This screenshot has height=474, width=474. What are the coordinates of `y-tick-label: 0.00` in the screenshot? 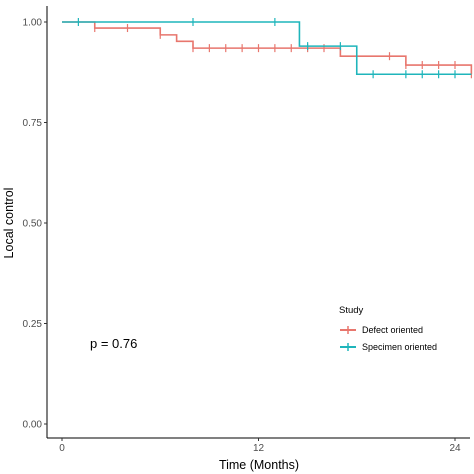 It's located at (33, 425).